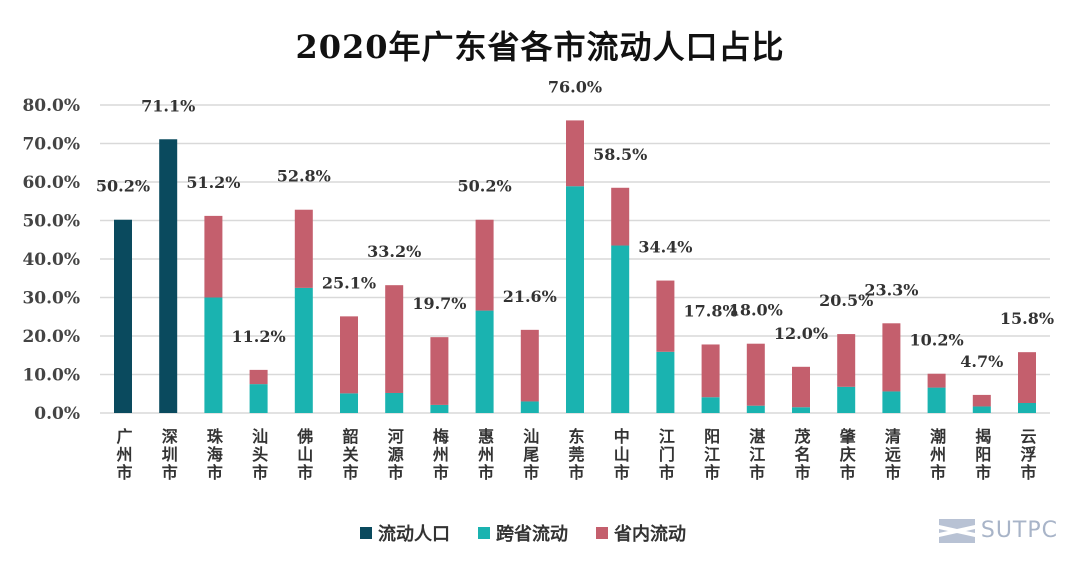 The image size is (1080, 569). Describe the element at coordinates (956, 530) in the screenshot. I see `logo-icon` at that location.